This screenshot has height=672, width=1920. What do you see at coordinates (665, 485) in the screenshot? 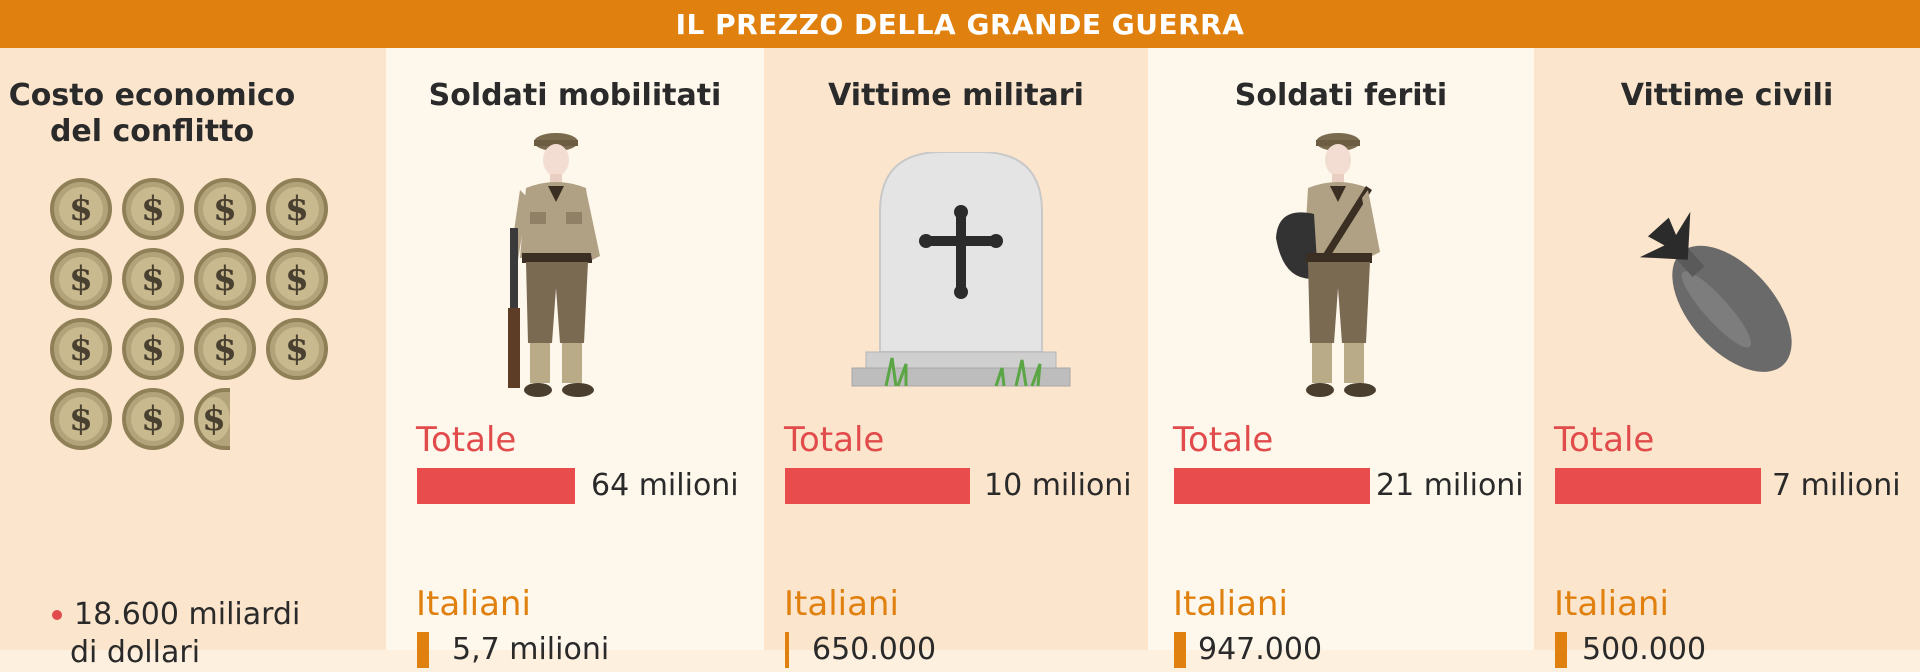
I see `total-value: 64 milioni` at bounding box center [665, 485].